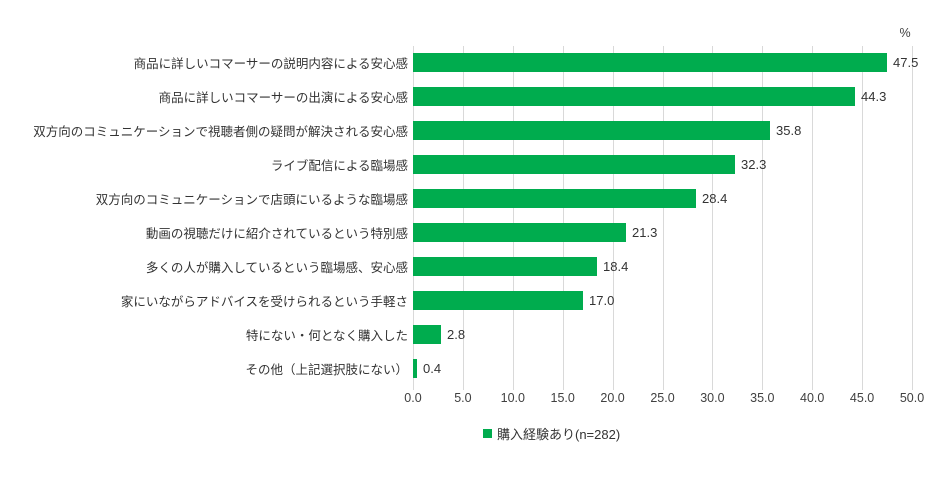 The width and height of the screenshot is (935, 488). What do you see at coordinates (456, 334) in the screenshot?
I see `value-label: 2.8` at bounding box center [456, 334].